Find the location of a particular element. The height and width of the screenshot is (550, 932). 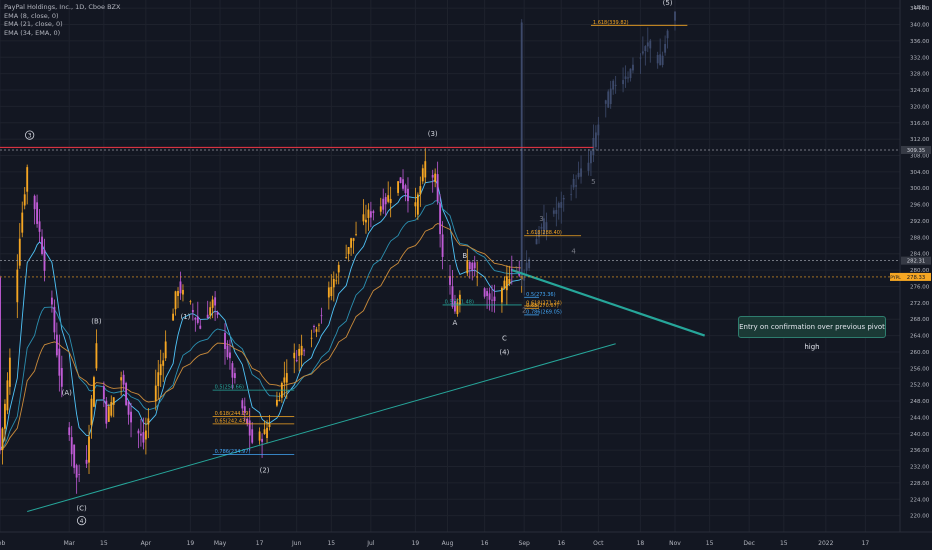

time-tick-label: May is located at coordinates (220, 543).